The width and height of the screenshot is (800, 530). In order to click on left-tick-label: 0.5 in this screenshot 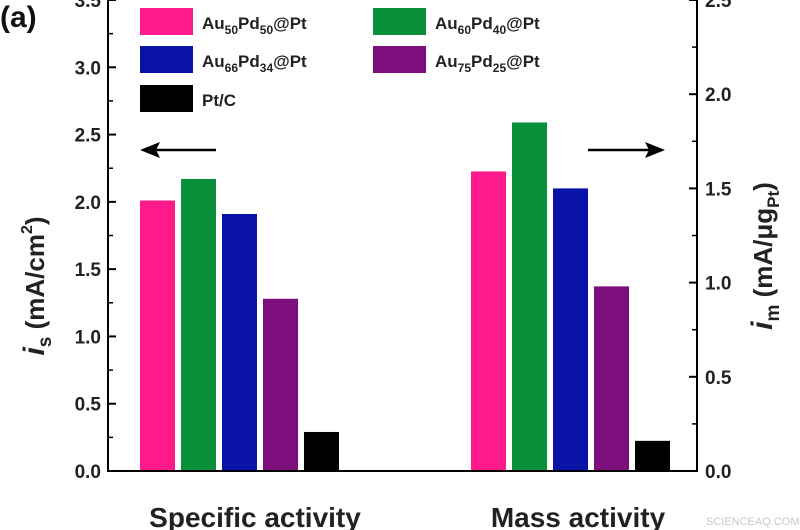, I will do `click(88, 405)`.